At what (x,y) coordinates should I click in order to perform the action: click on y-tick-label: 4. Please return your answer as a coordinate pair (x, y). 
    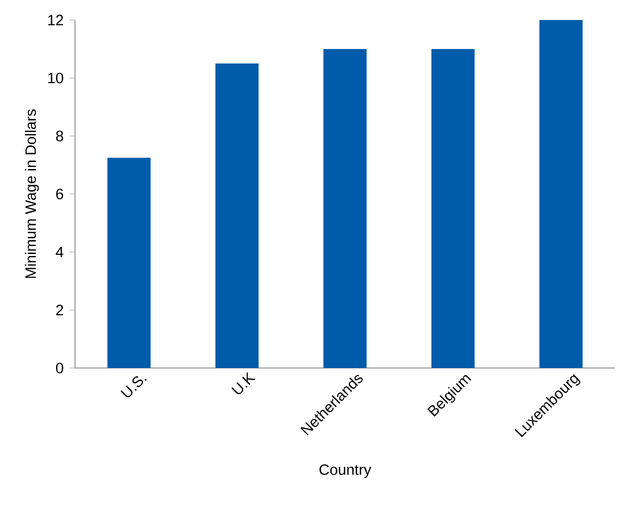
    Looking at the image, I should click on (60, 252).